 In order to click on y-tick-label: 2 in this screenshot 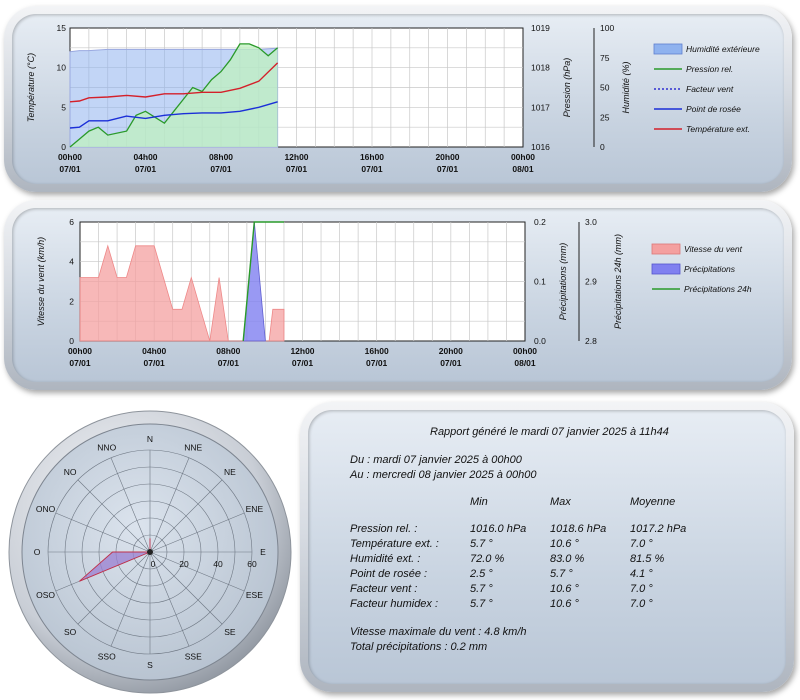, I will do `click(71, 301)`.